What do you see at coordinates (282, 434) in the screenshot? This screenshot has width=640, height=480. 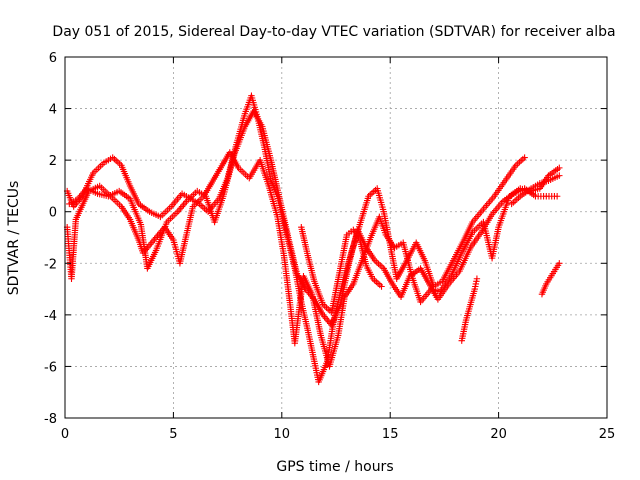 I see `x-tick-label: 10` at bounding box center [282, 434].